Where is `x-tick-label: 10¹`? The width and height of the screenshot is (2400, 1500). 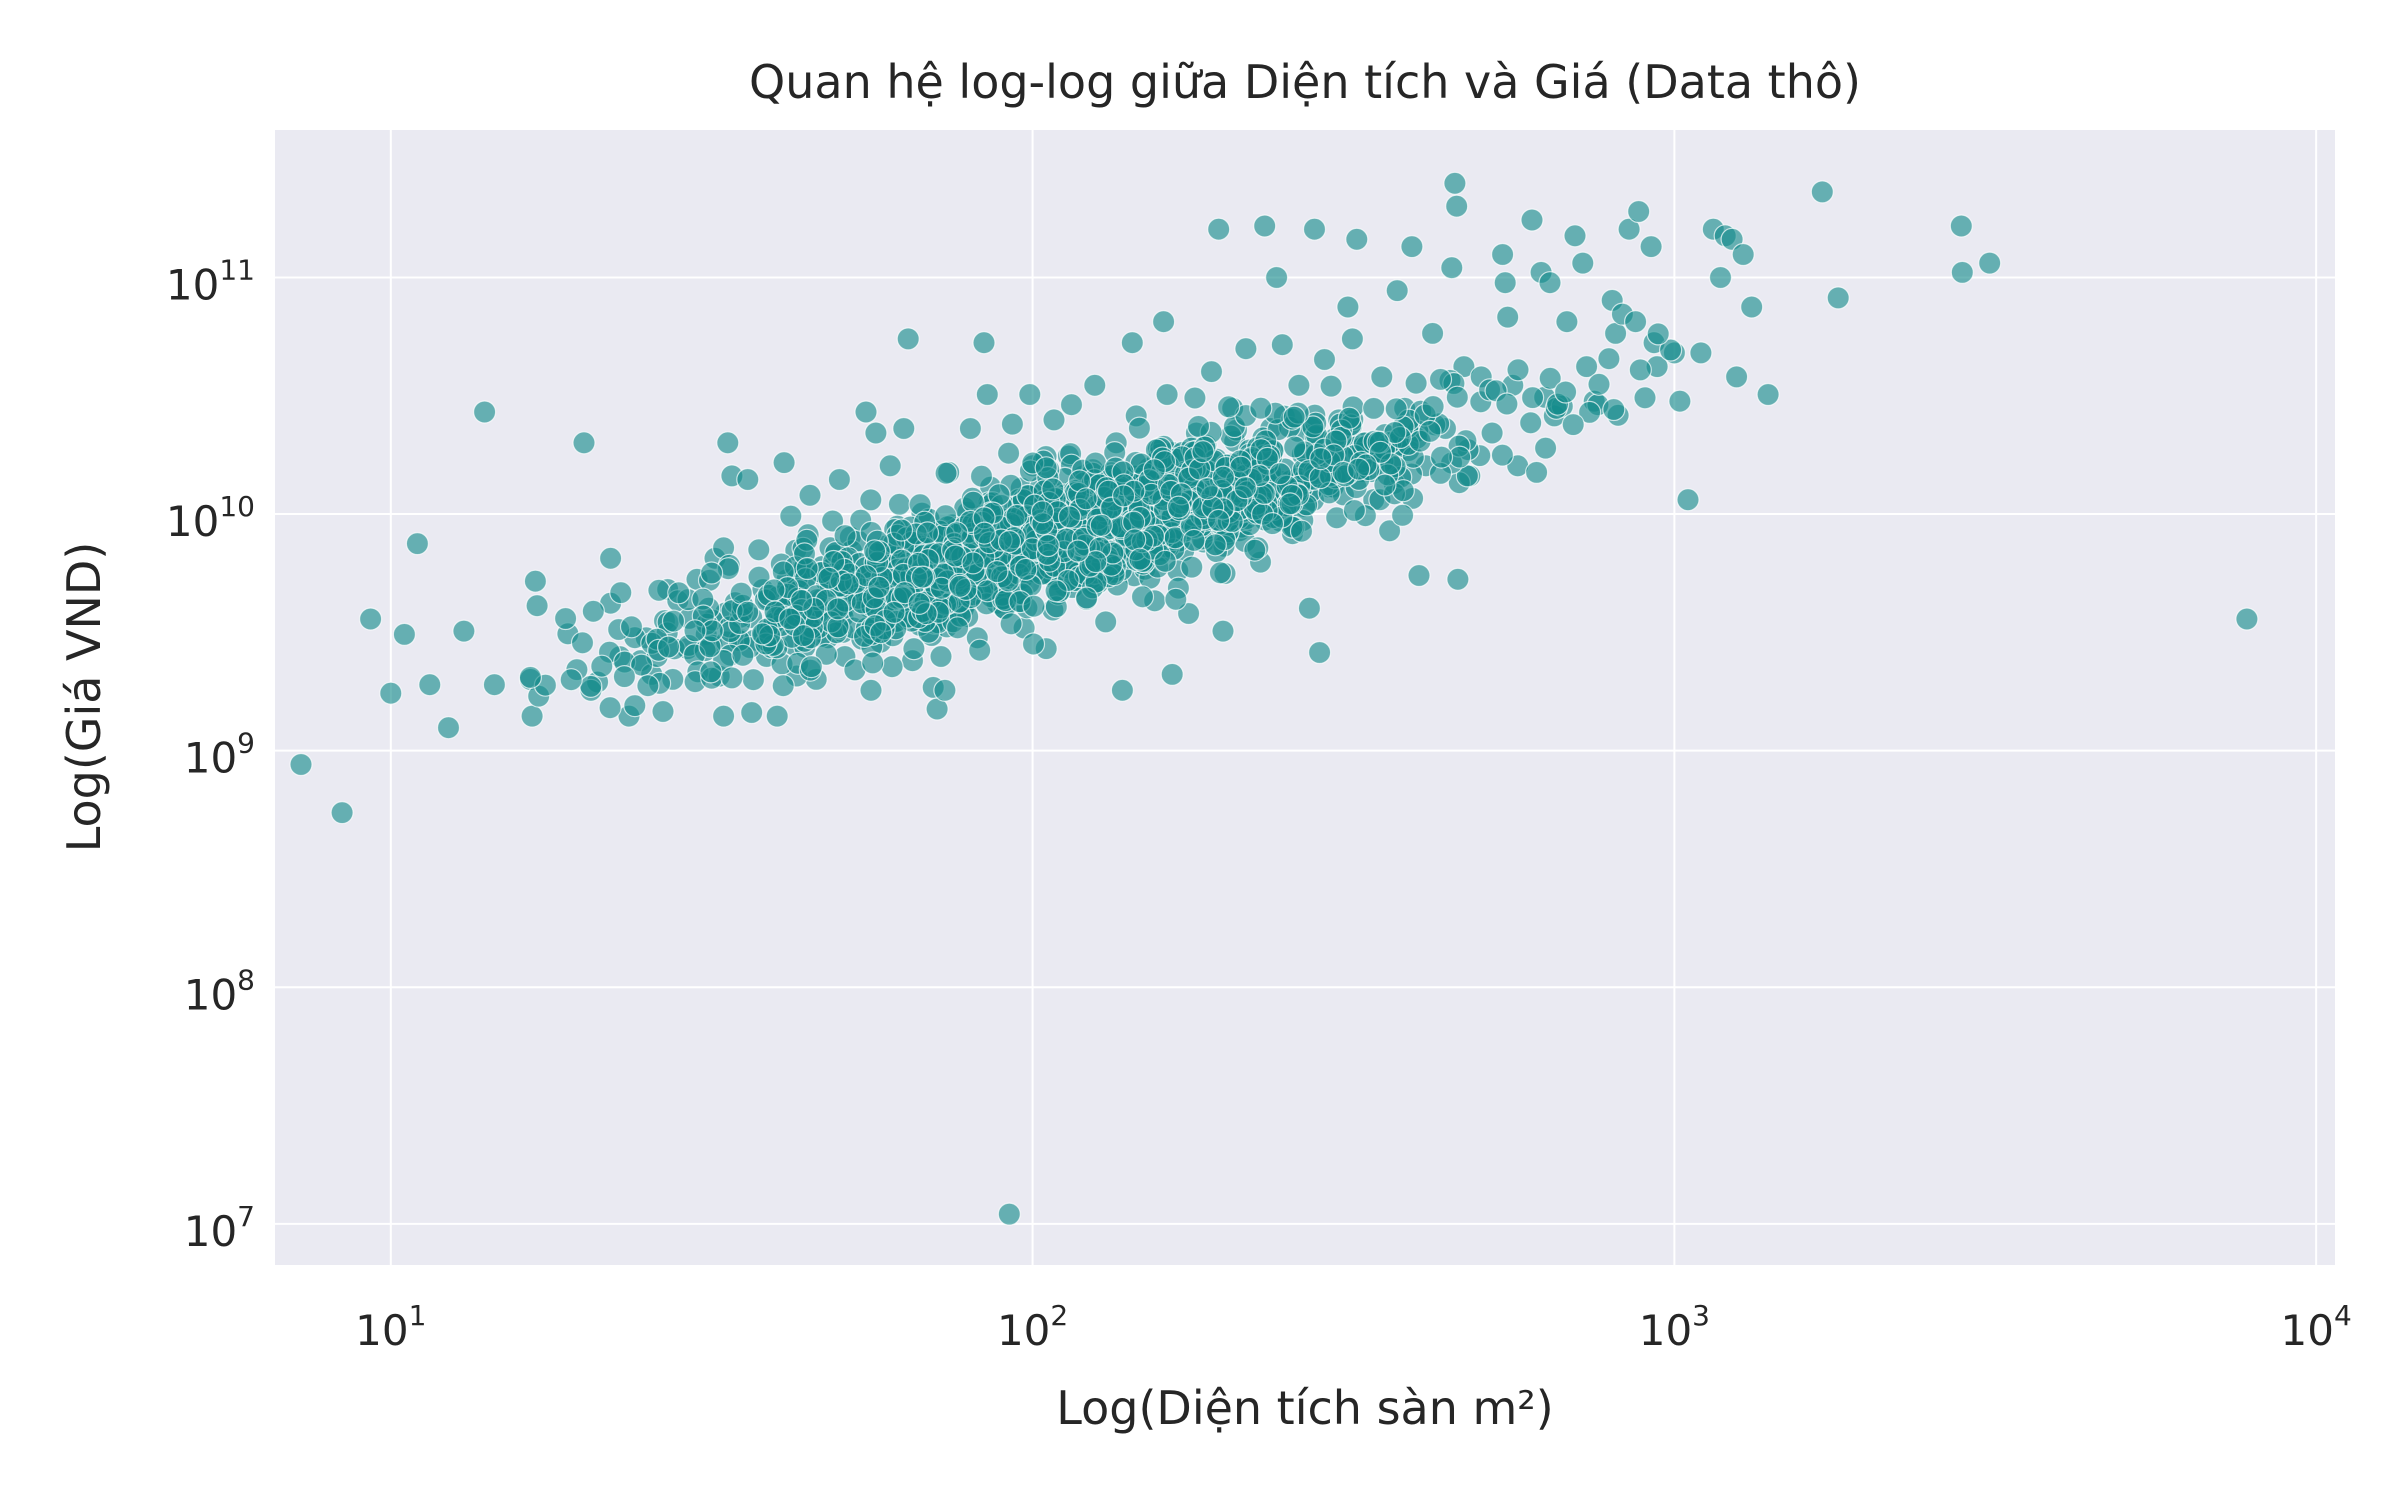 x-tick-label: 10¹ is located at coordinates (390, 1327).